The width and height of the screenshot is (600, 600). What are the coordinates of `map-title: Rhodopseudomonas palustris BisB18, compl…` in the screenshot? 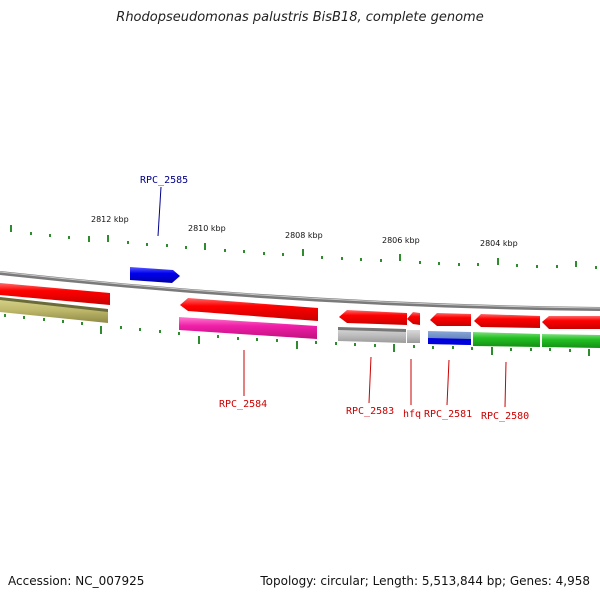 It's located at (300, 17).